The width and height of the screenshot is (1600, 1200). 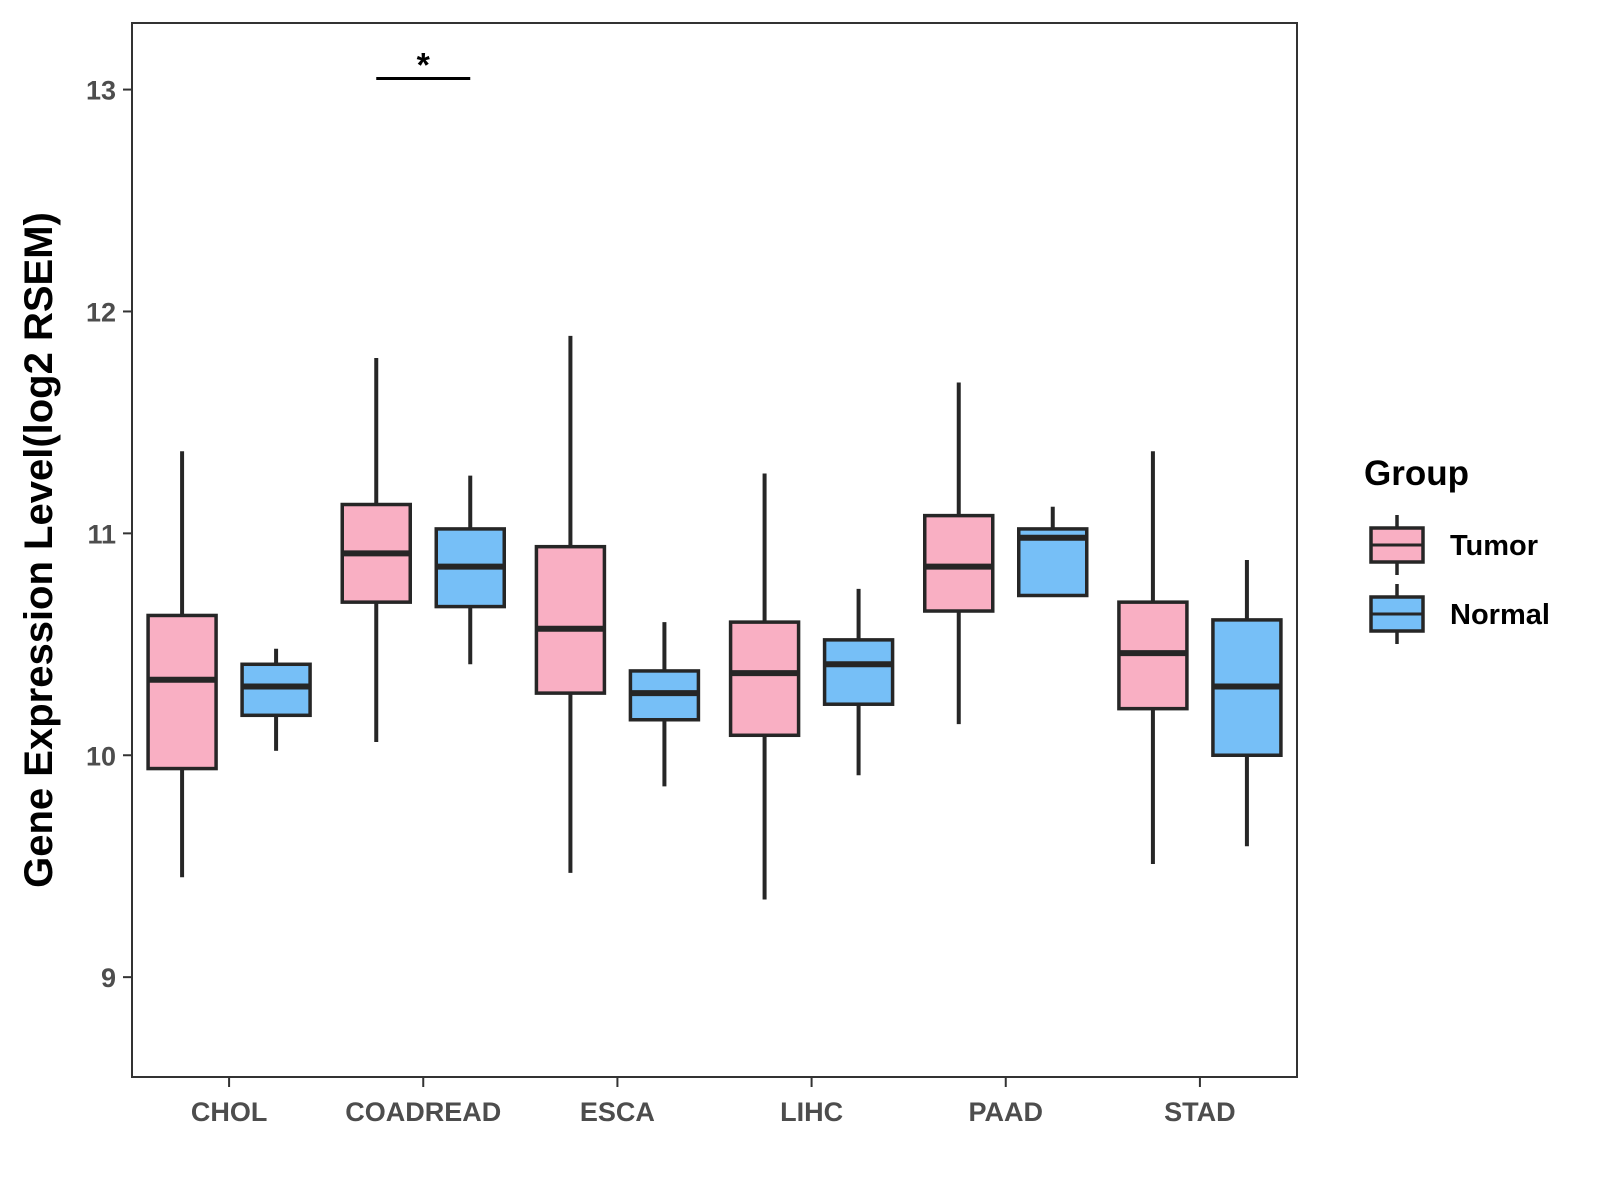 I want to click on y-tick-label: 10, so click(x=101, y=756).